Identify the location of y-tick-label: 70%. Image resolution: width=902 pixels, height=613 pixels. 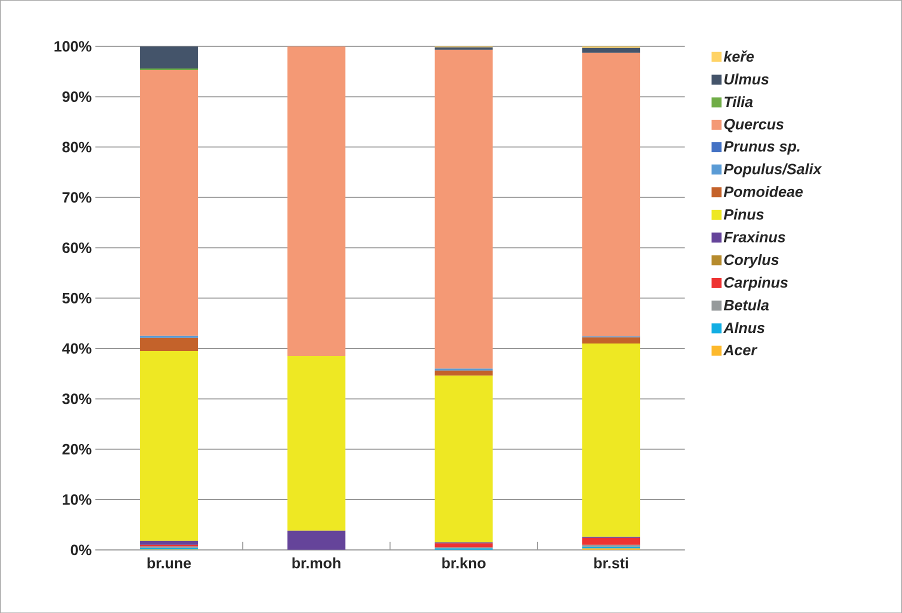
(77, 197).